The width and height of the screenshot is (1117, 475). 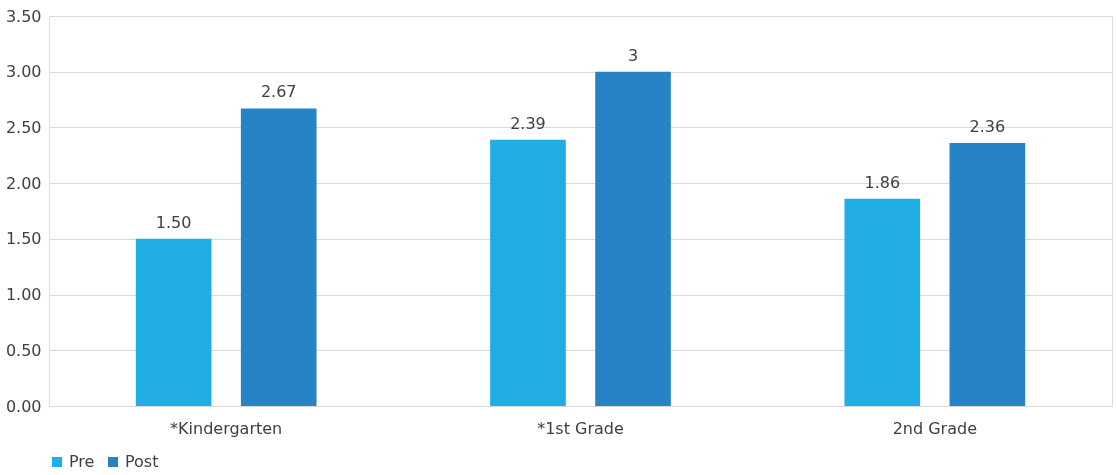 What do you see at coordinates (935, 428) in the screenshot?
I see `x-tick-label: 2nd Grade` at bounding box center [935, 428].